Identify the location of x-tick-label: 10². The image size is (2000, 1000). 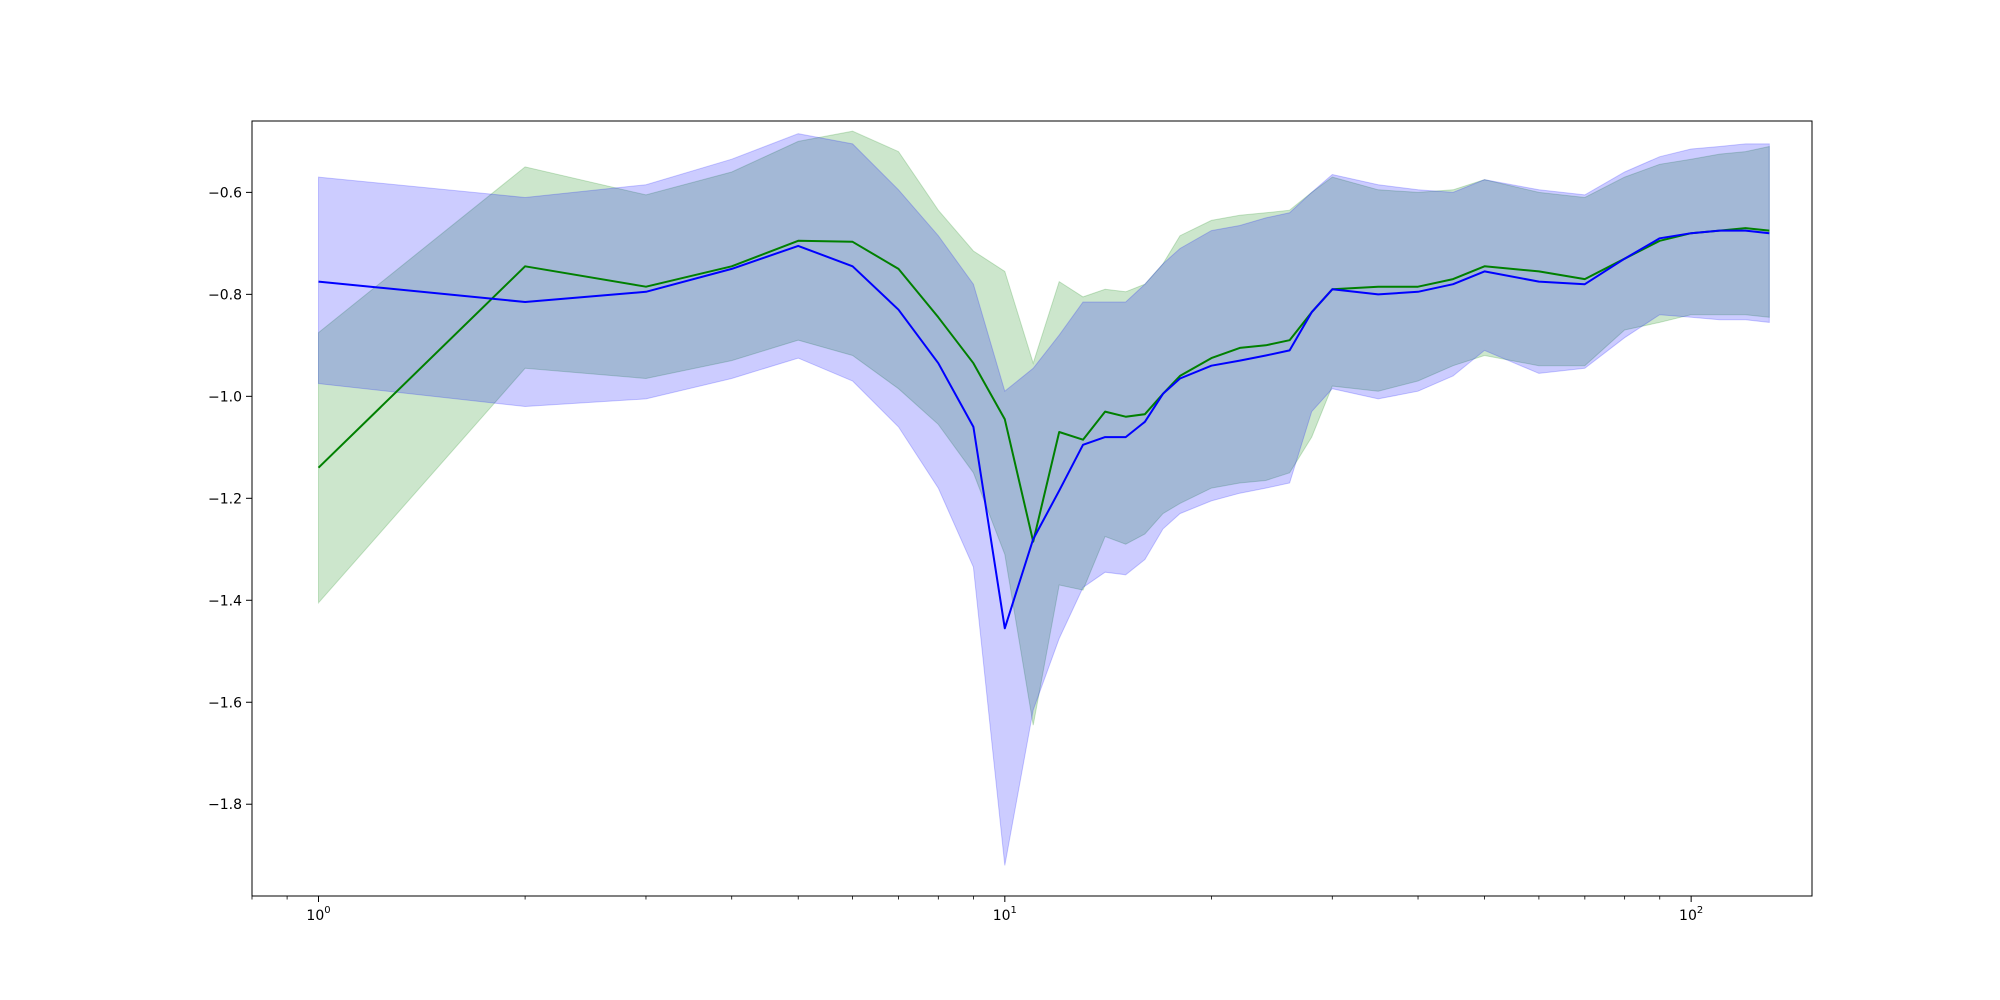
(1691, 914).